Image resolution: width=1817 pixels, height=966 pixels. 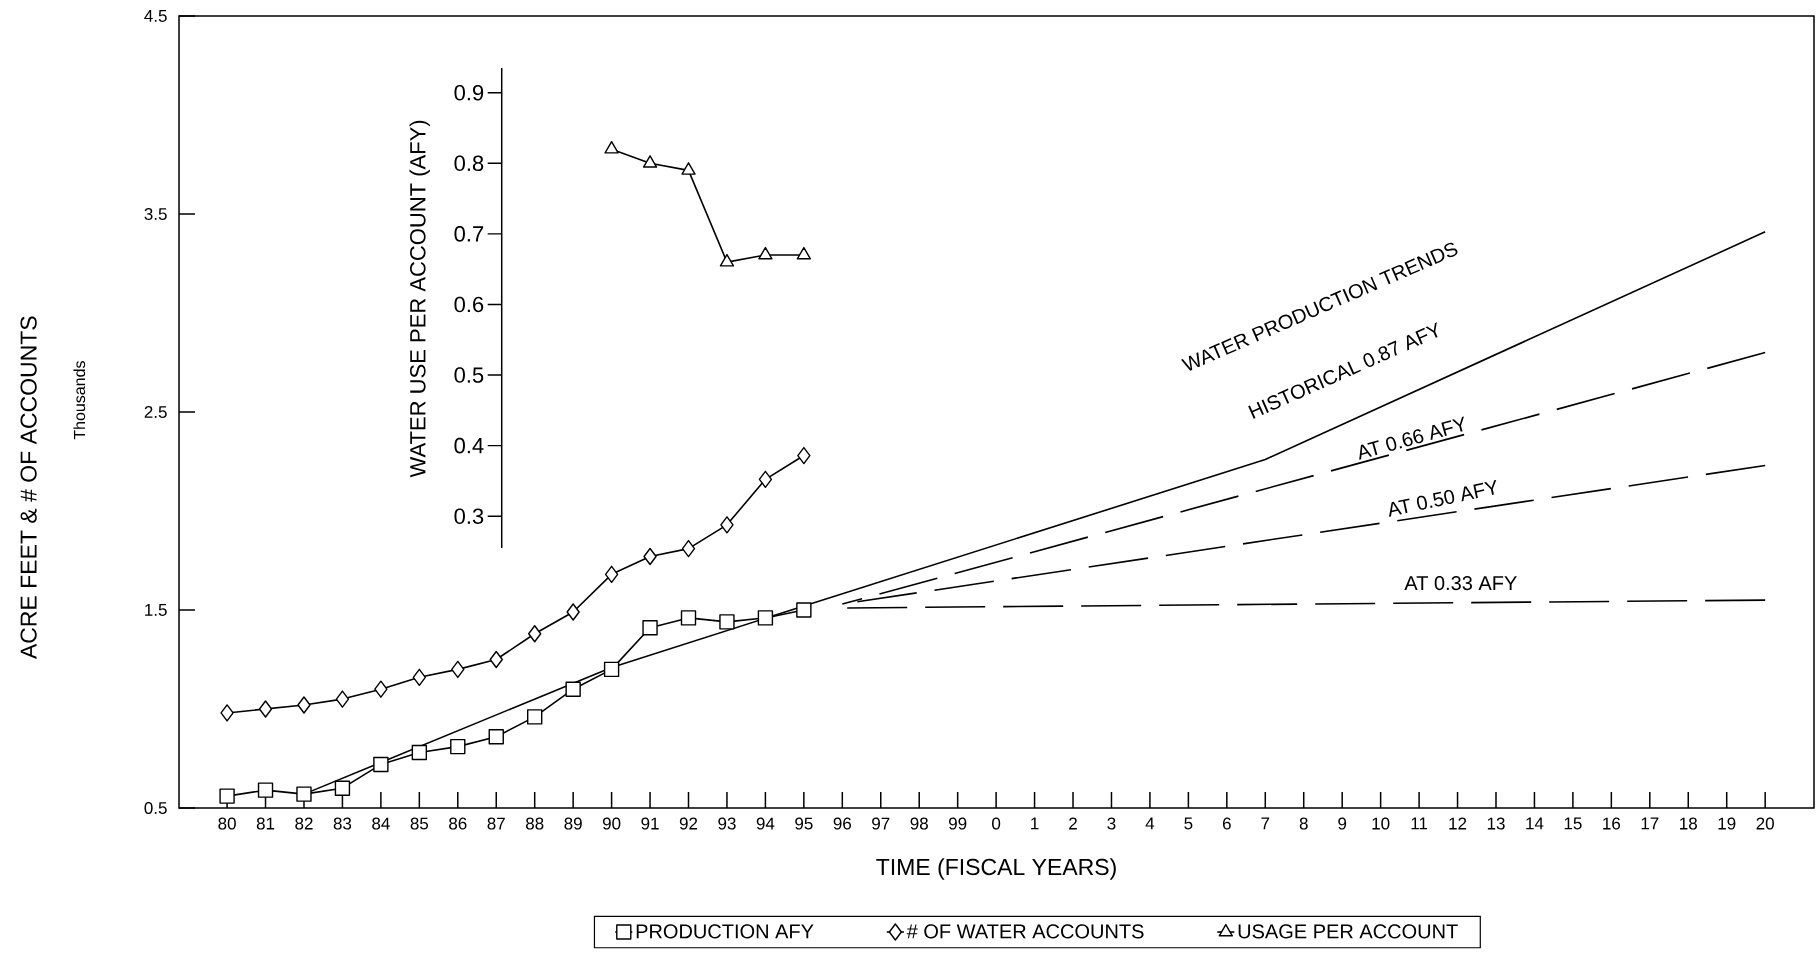 I want to click on x-tick-label: 1, so click(x=1035, y=823).